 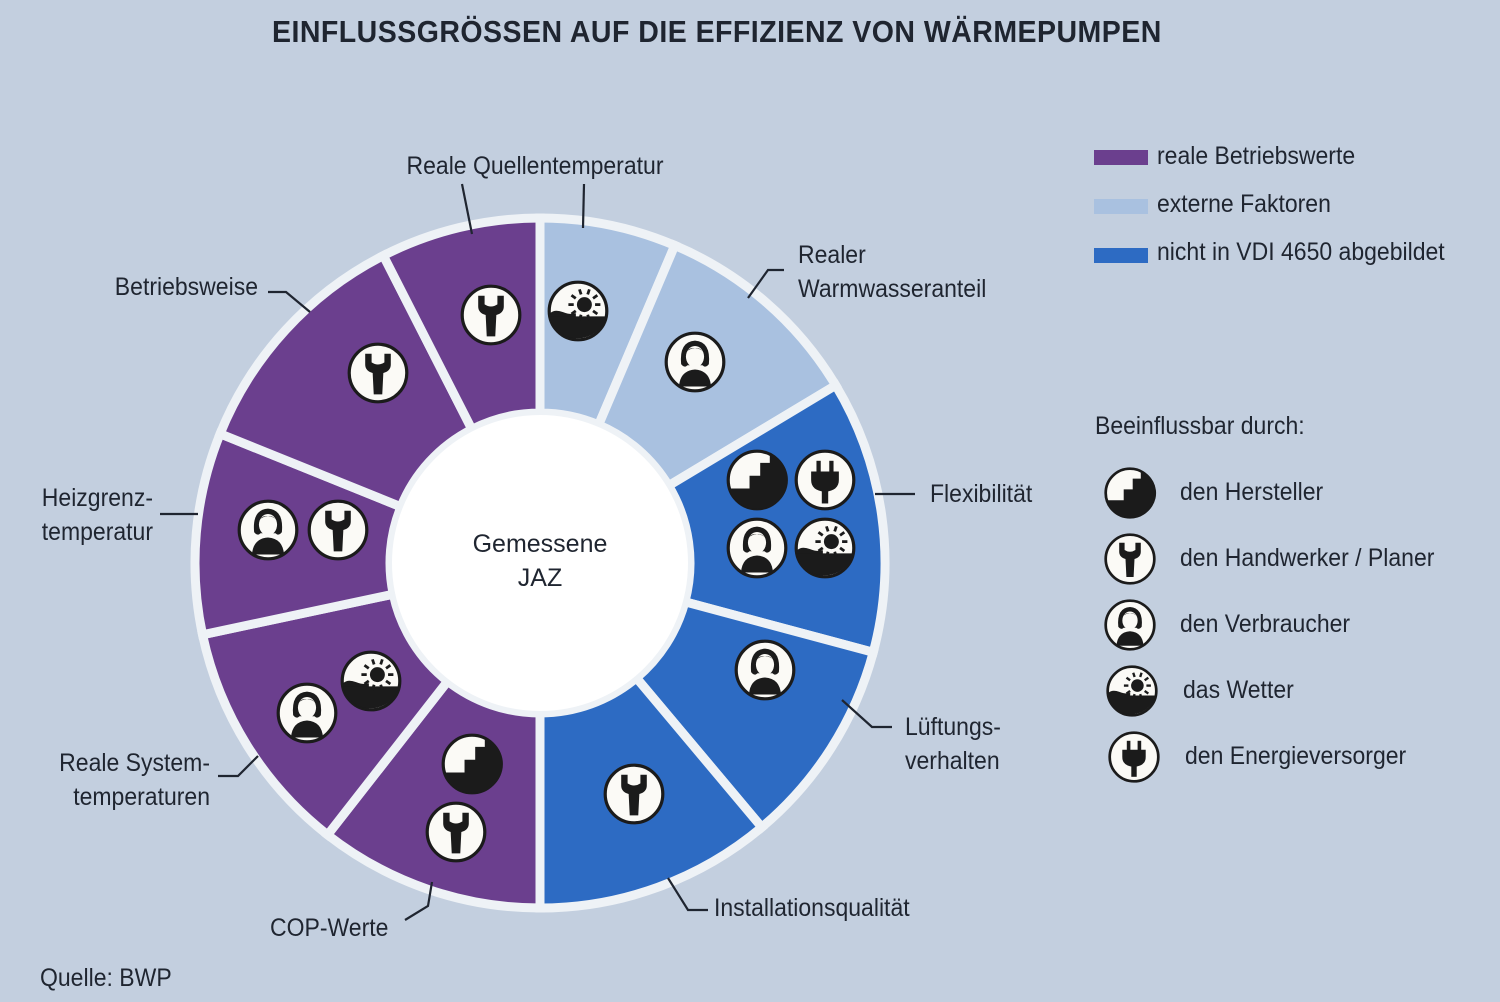 What do you see at coordinates (1121, 255) in the screenshot?
I see `legend-swatch-nicht-in-vdi` at bounding box center [1121, 255].